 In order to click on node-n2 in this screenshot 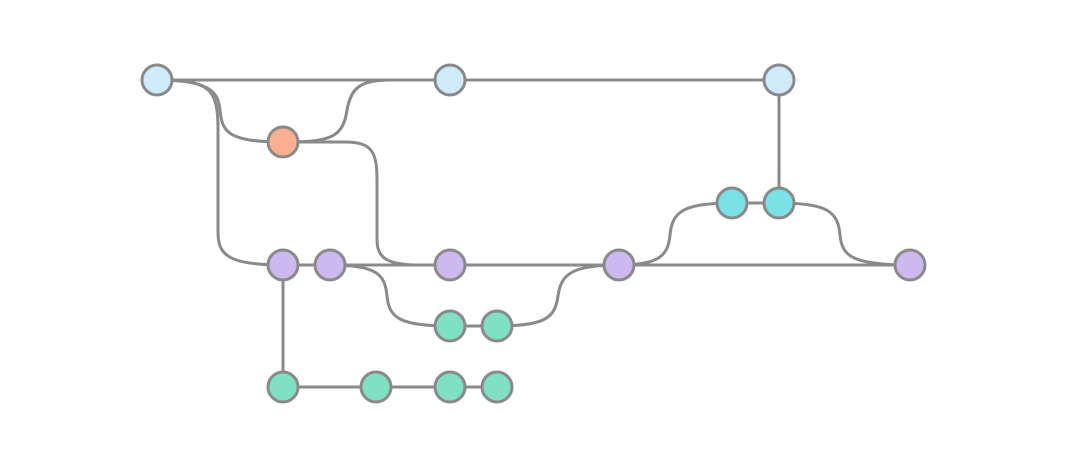, I will do `click(283, 142)`.